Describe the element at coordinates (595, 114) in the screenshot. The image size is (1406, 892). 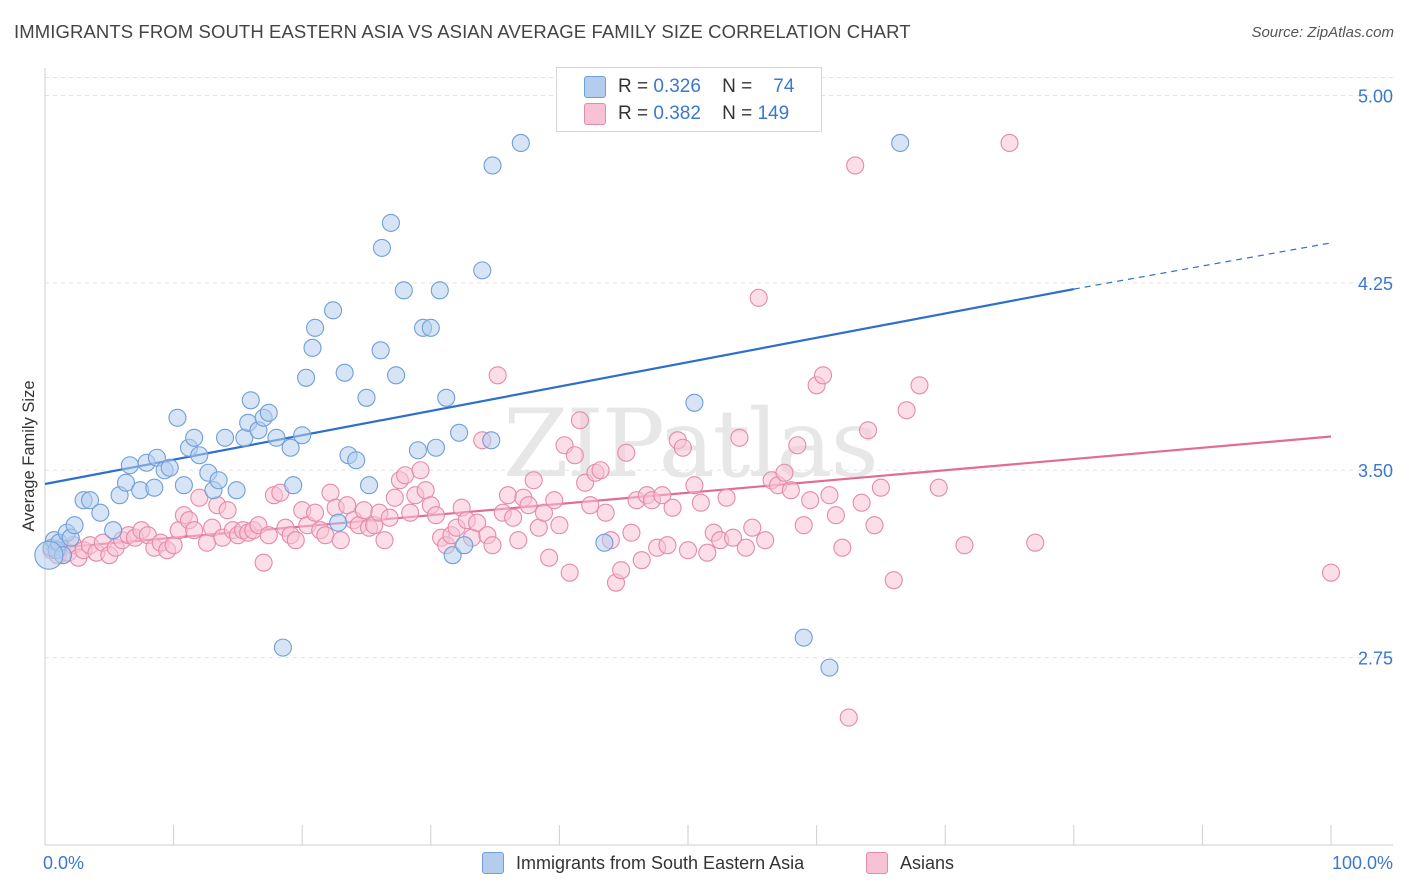
I see `legend-swatch-pink` at that location.